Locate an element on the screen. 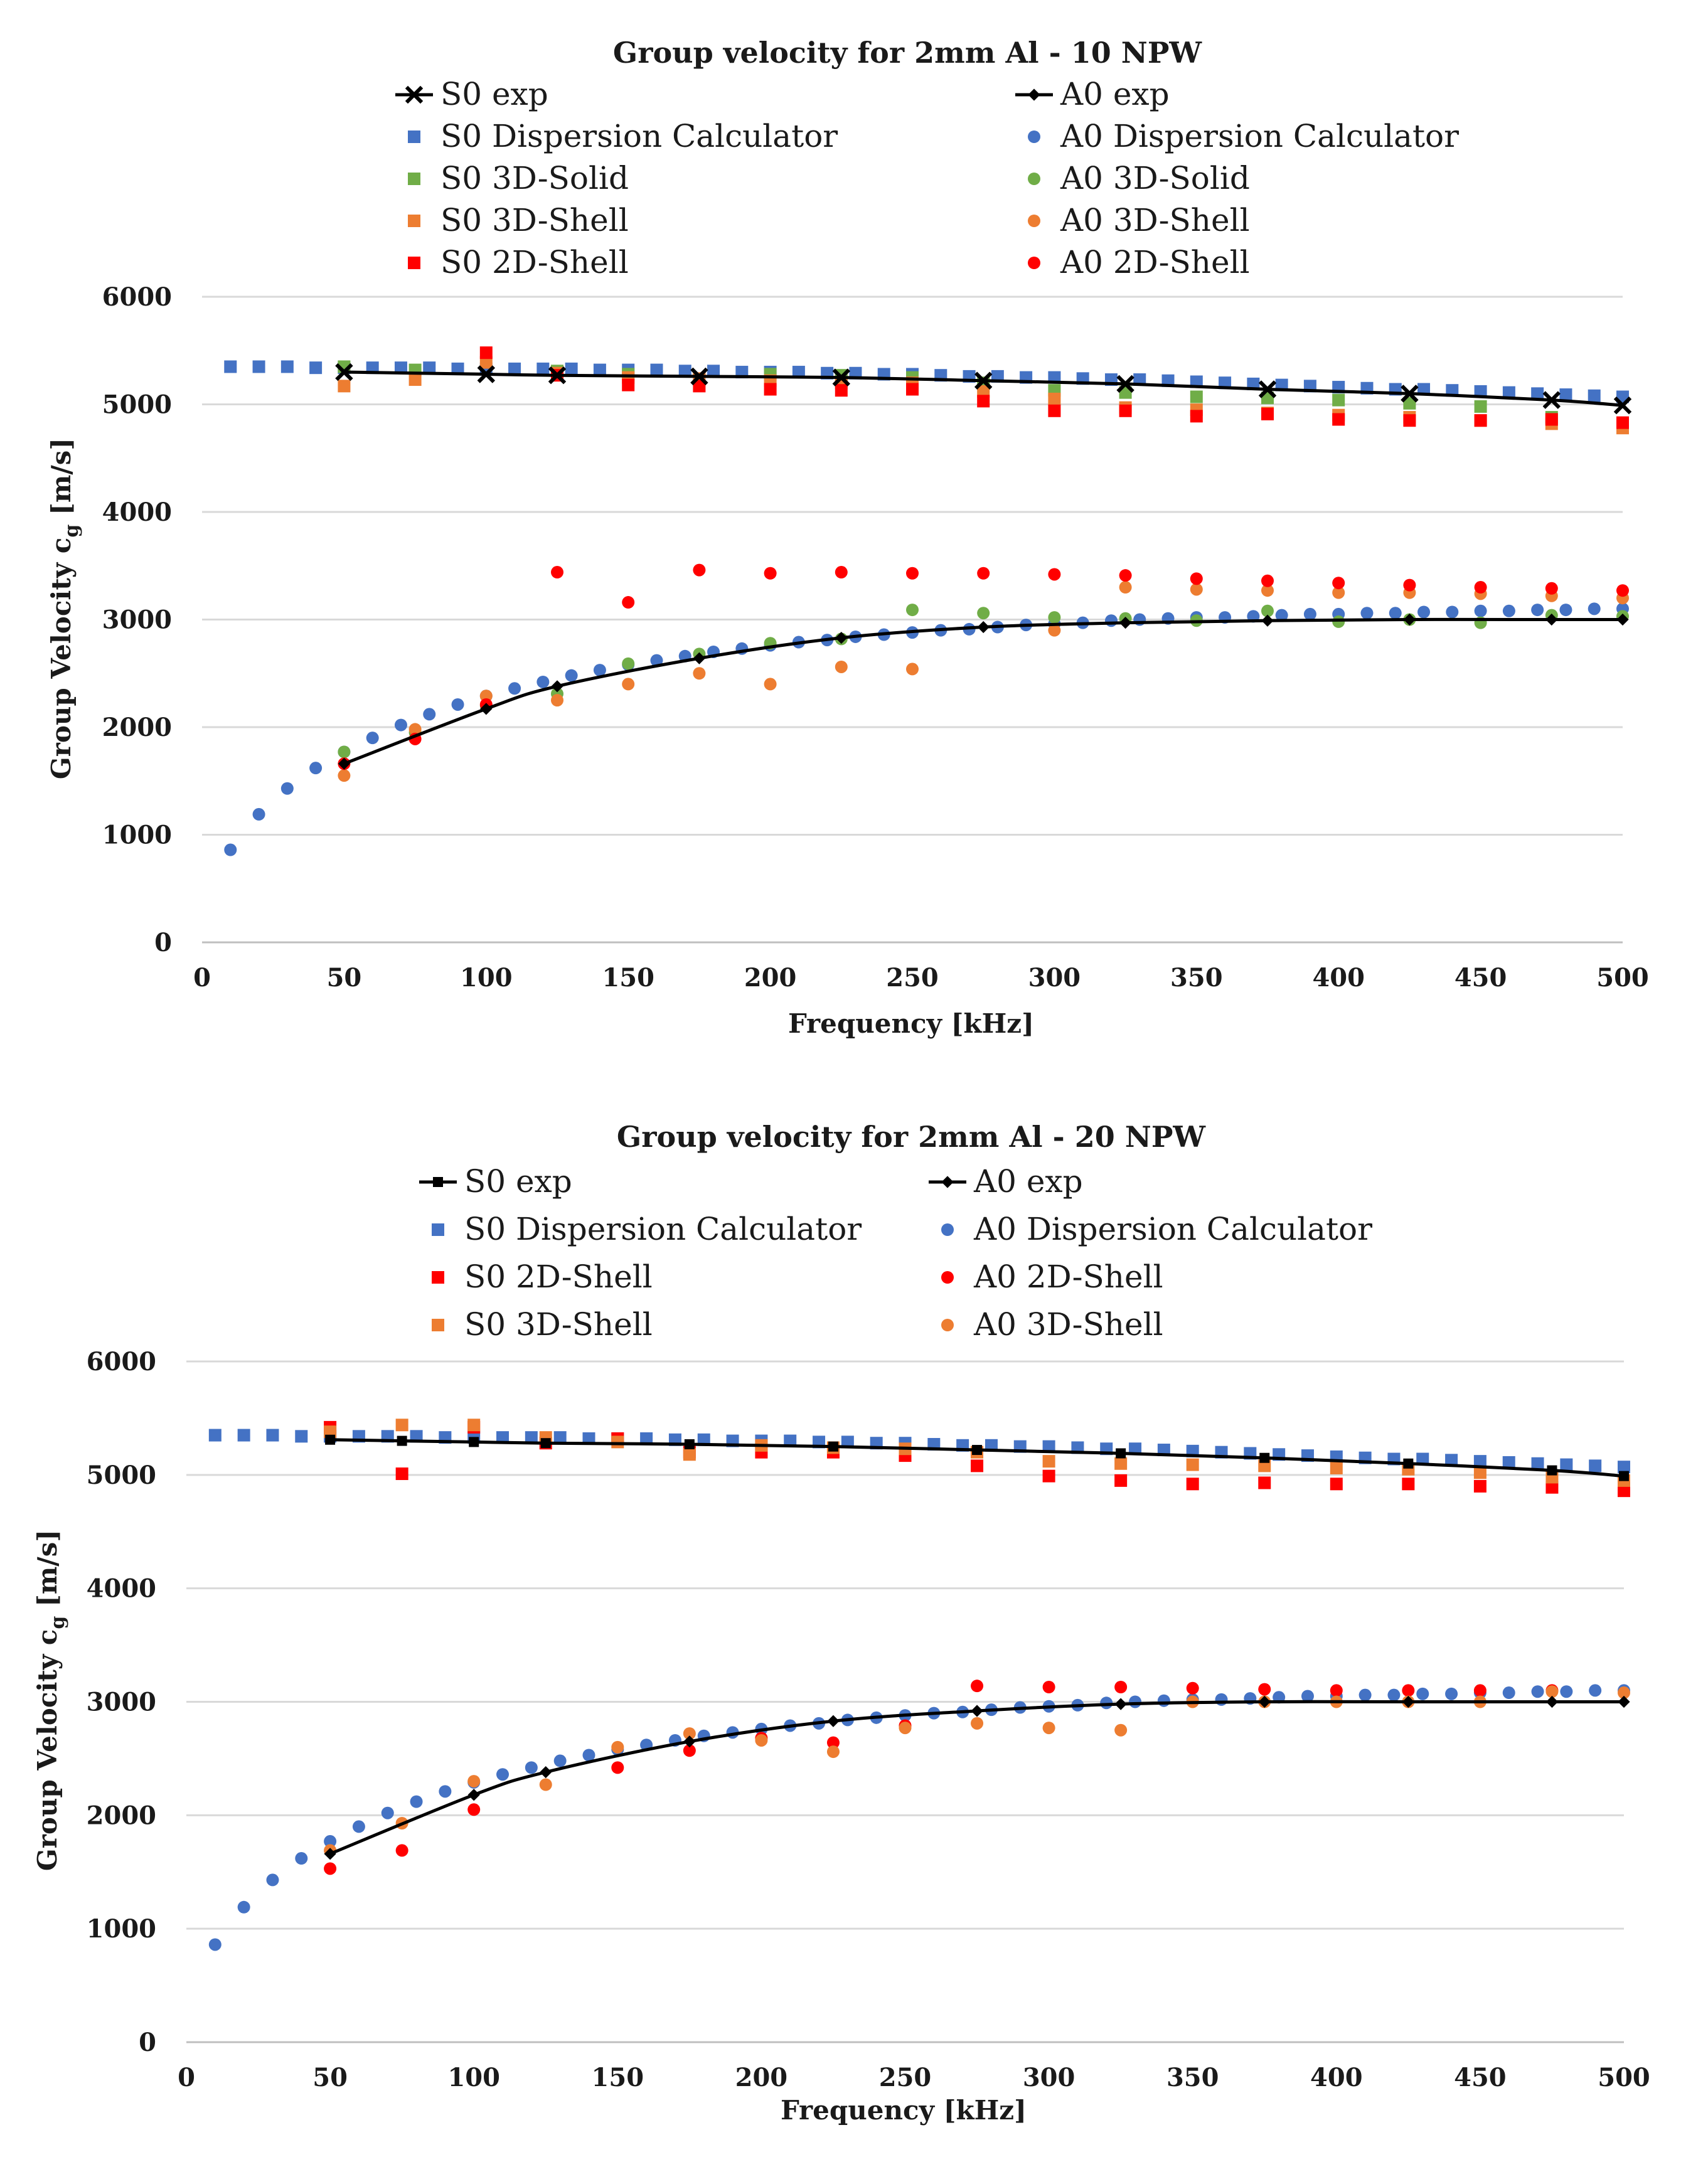 The height and width of the screenshot is (2162, 1708). chart-1-y-axis-label-subscript: g is located at coordinates (72, 531).